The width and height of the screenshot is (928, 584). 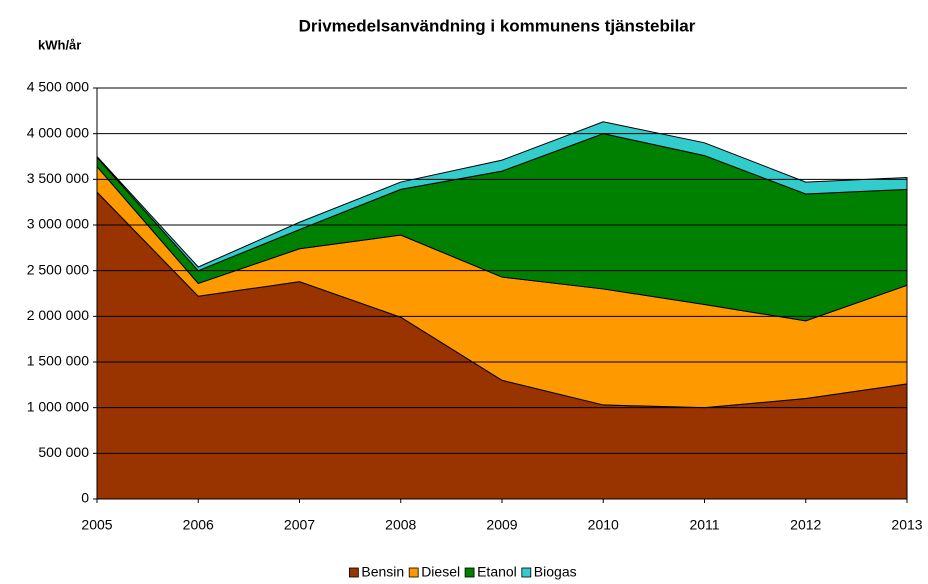 I want to click on y-tick-label: 3 500 000, so click(x=58, y=178).